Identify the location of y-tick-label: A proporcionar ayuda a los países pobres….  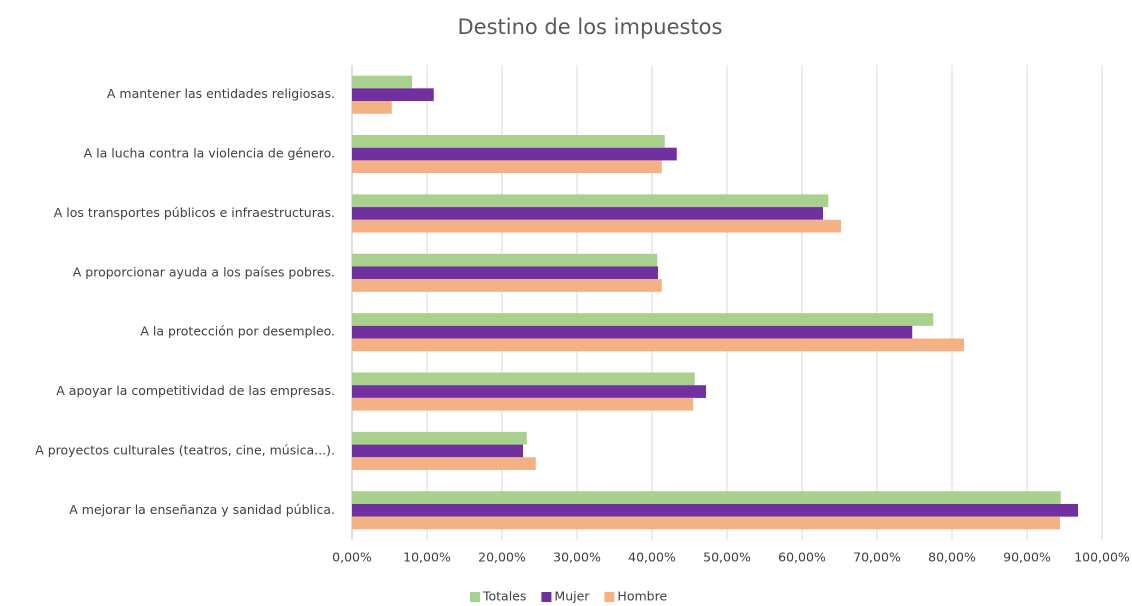
(204, 271).